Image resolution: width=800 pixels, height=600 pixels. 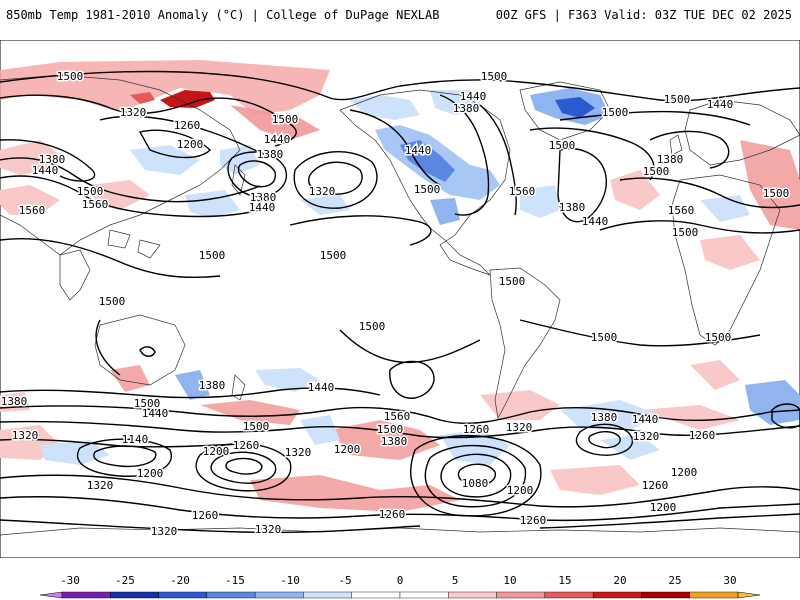 What do you see at coordinates (290, 580) in the screenshot?
I see `colorbar-tick-label: -10` at bounding box center [290, 580].